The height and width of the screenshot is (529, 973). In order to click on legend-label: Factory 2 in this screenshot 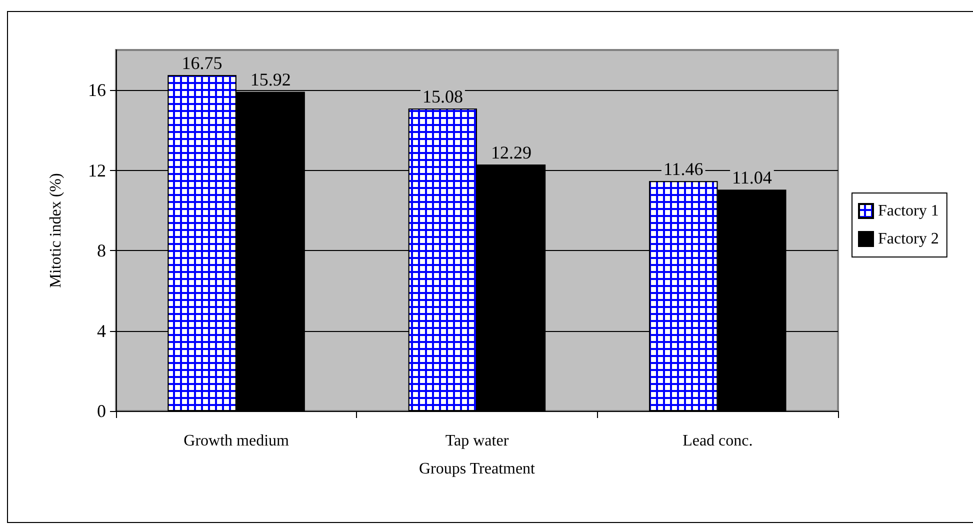, I will do `click(908, 239)`.